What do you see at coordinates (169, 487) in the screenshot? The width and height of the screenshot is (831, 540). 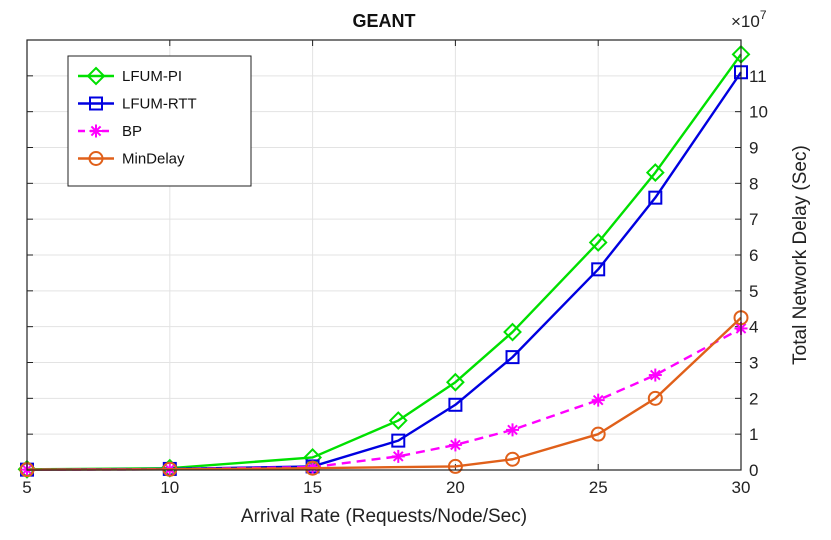 I see `x-tick-label: 10` at bounding box center [169, 487].